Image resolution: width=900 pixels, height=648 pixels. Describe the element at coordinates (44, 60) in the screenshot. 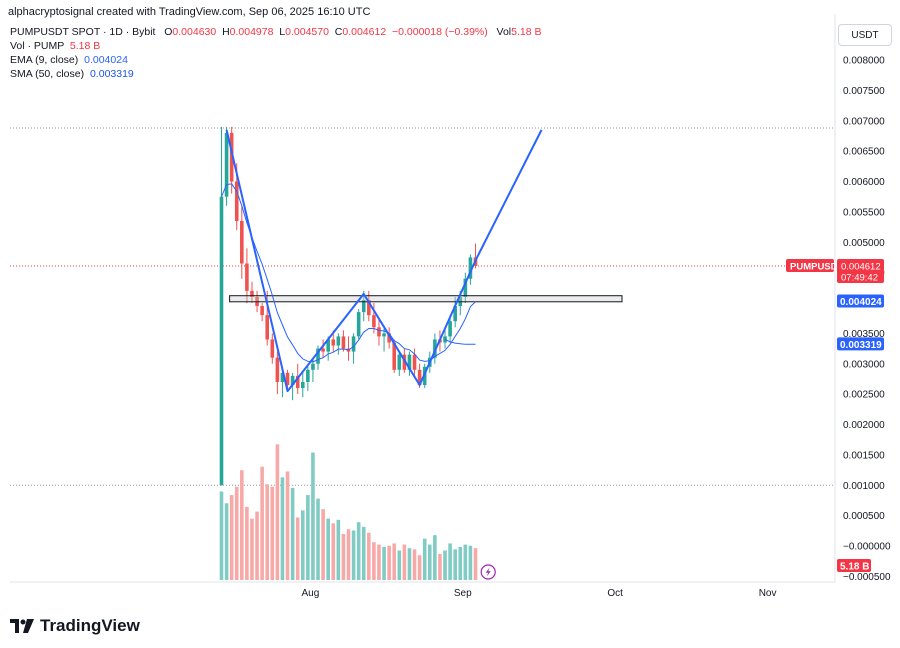

I see `legend-ema-label: EMA (9, close)` at that location.